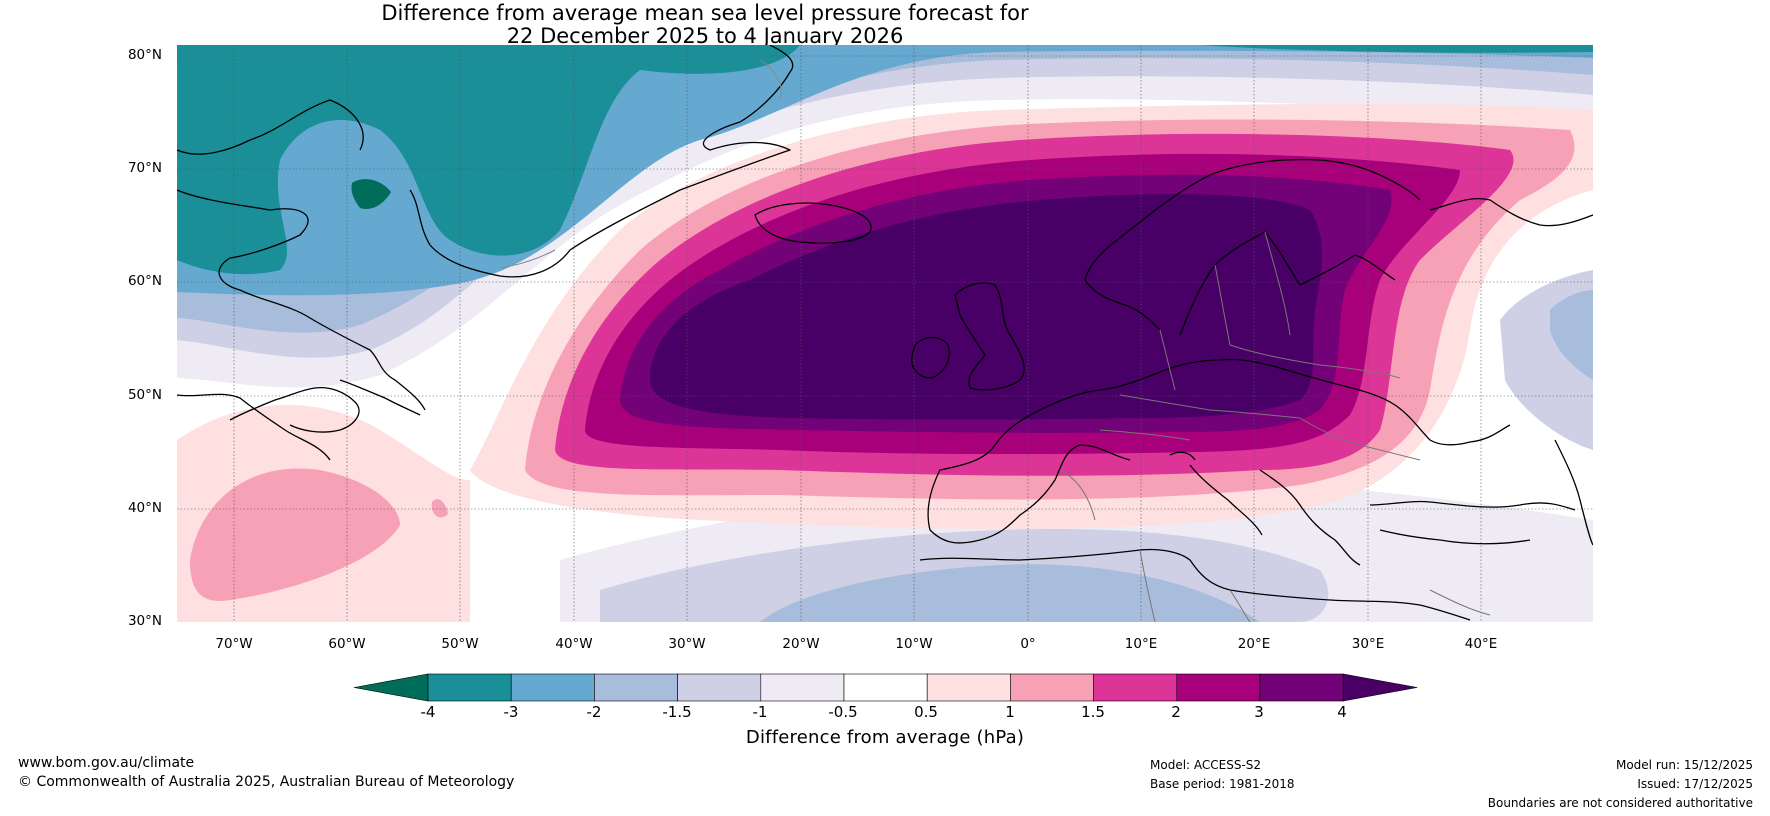 The image size is (1770, 816). Describe the element at coordinates (1472, 522) in the screenshot. I see `coast-turkey` at that location.